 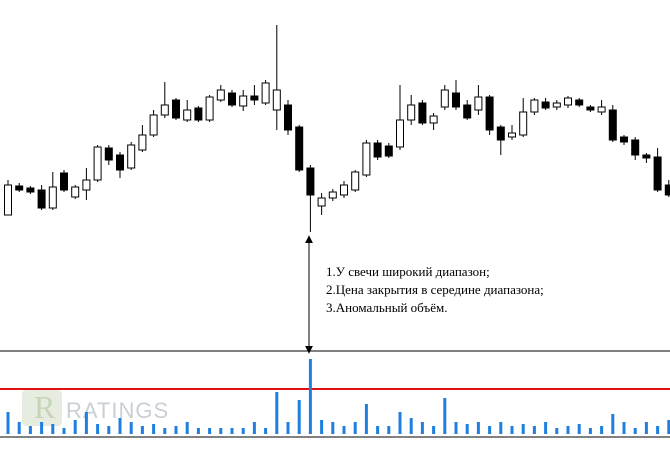 I want to click on watermark-logo, so click(x=42, y=408).